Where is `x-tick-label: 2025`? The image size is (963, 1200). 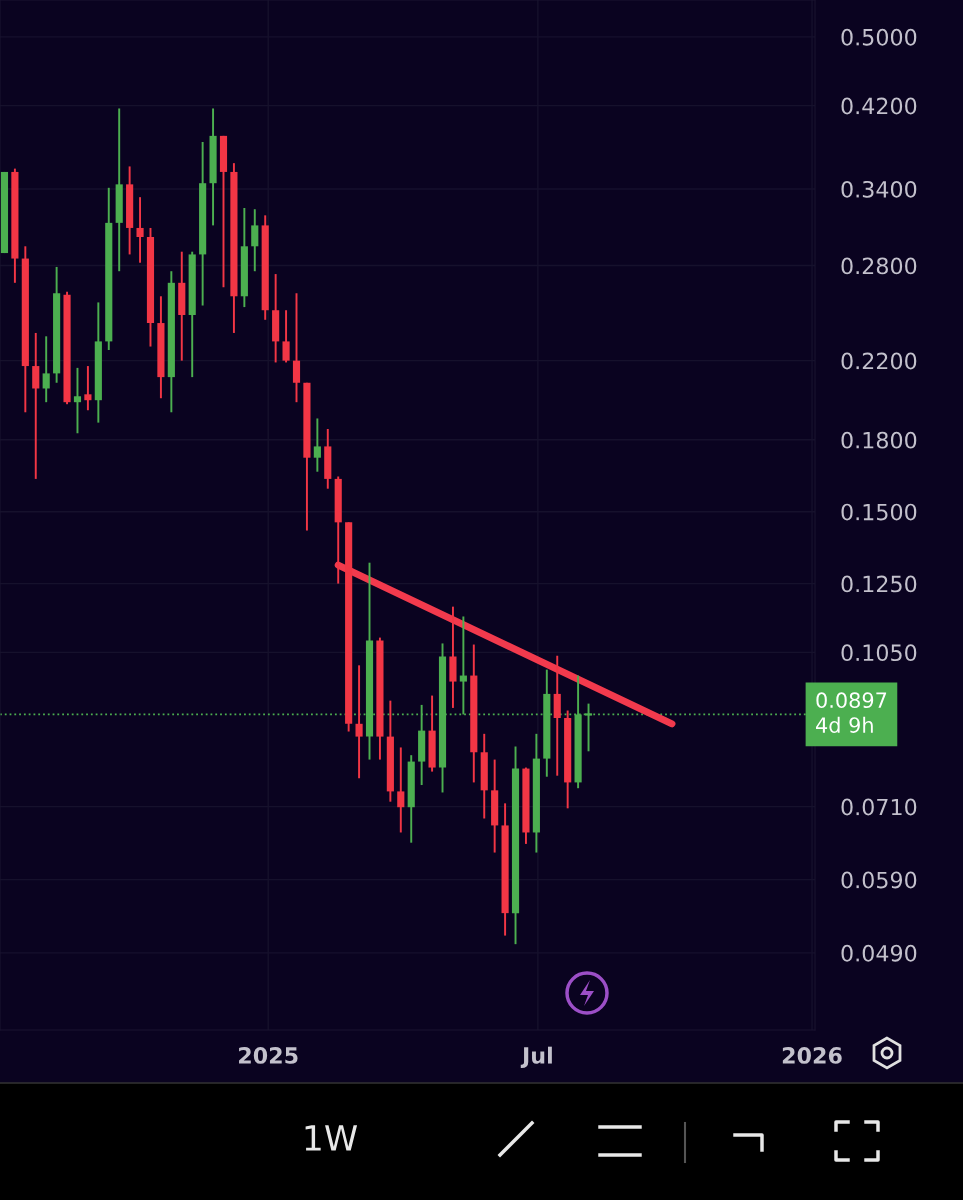
x-tick-label: 2025 is located at coordinates (268, 1055).